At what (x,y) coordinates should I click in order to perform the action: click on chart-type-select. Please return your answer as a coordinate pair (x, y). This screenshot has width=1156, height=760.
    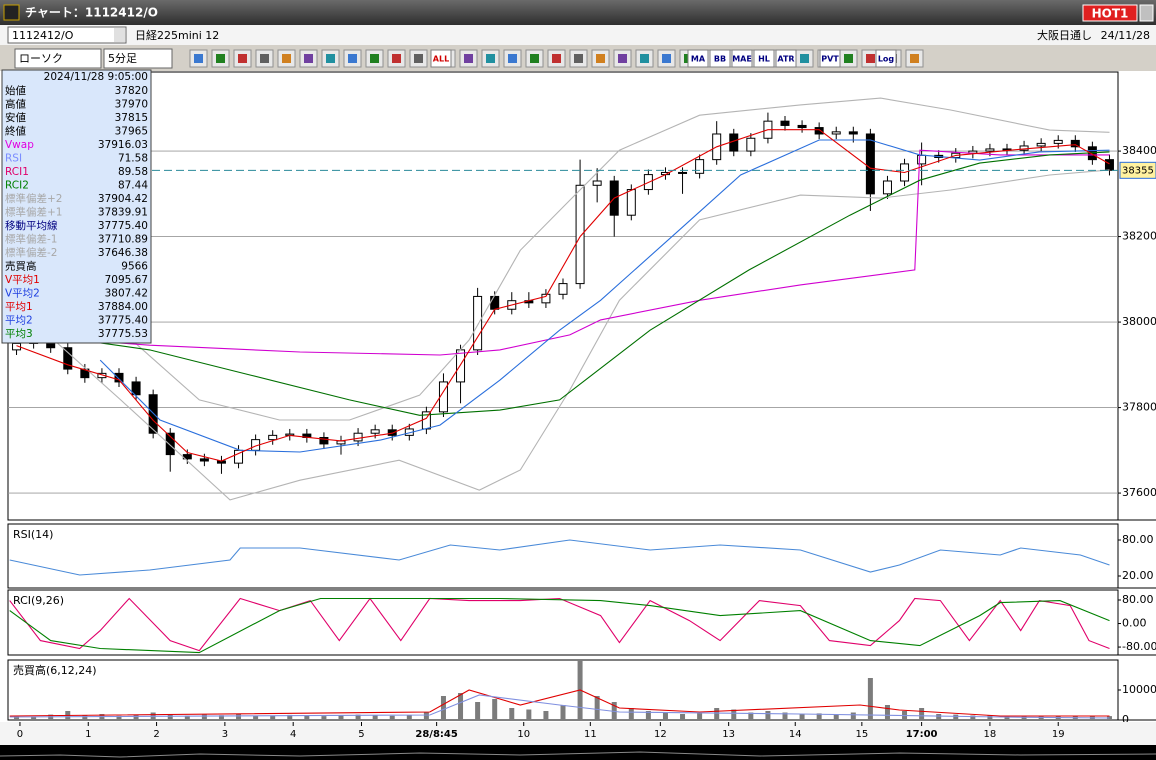
    Looking at the image, I should click on (58, 58).